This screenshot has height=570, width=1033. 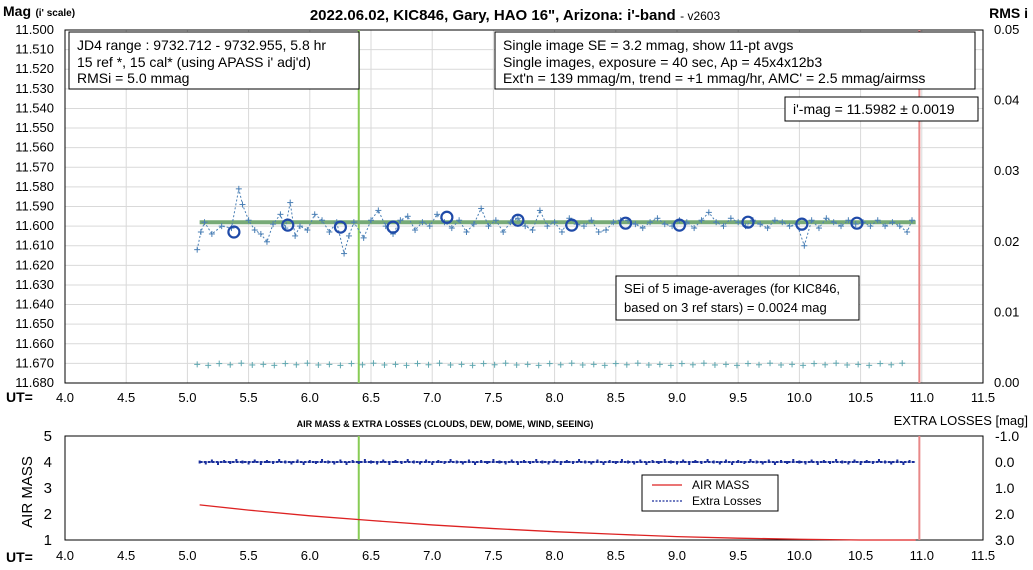 What do you see at coordinates (34, 225) in the screenshot?
I see `main-y-tick-label: 11.600` at bounding box center [34, 225].